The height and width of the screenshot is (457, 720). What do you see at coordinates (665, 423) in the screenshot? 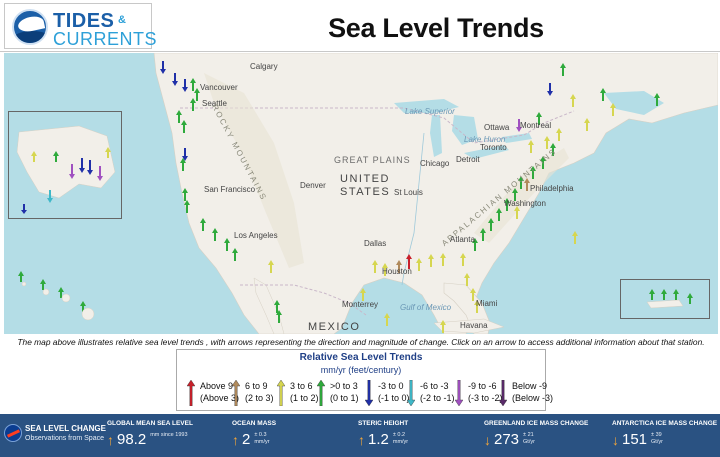
I see `metric-label: ANTARCTICA ICE MASS CHANGE` at bounding box center [665, 423].